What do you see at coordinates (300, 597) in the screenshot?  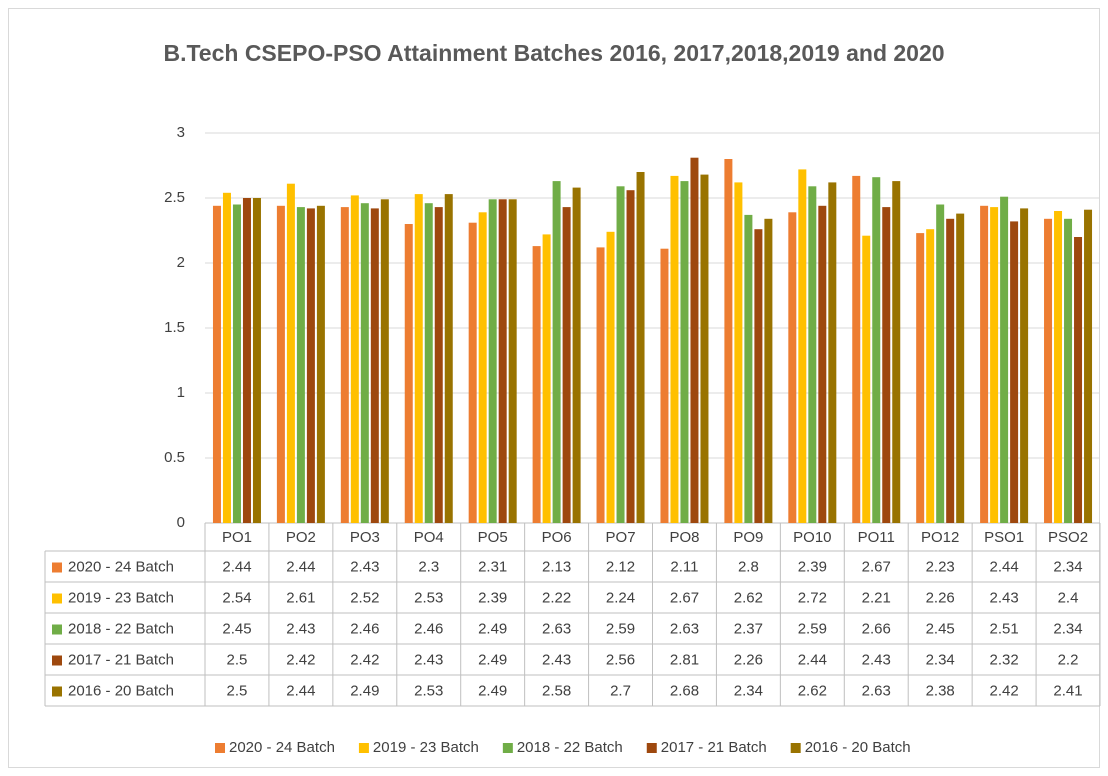 I see `table-cell: 2.61` at bounding box center [300, 597].